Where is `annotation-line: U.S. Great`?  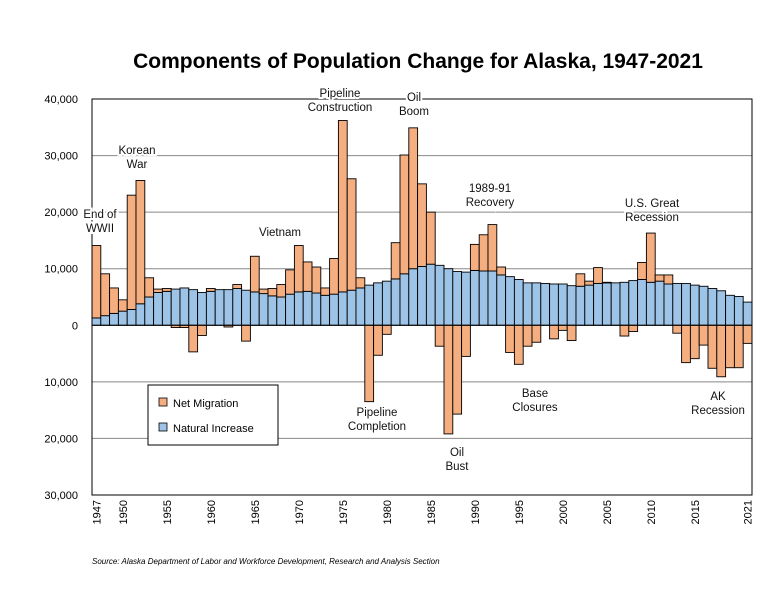
annotation-line: U.S. Great is located at coordinates (652, 204).